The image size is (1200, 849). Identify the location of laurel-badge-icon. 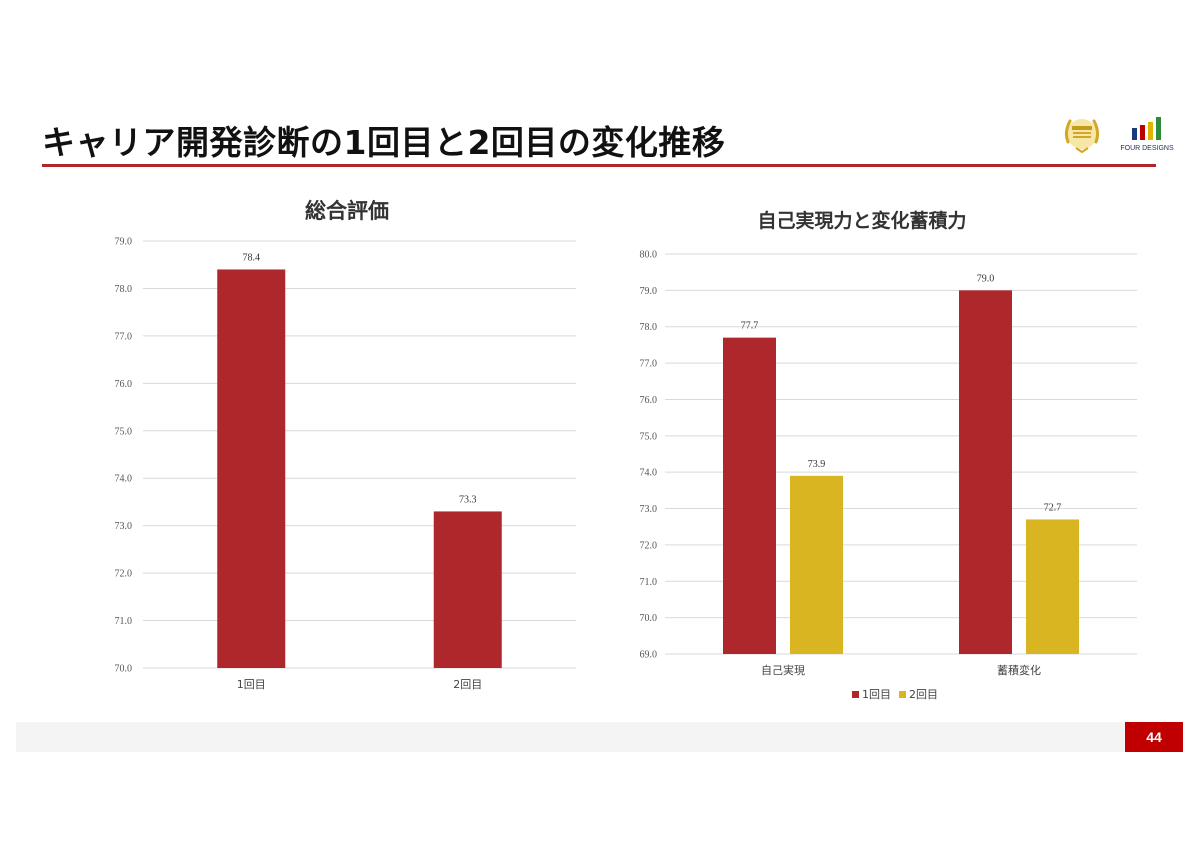
(1082, 136).